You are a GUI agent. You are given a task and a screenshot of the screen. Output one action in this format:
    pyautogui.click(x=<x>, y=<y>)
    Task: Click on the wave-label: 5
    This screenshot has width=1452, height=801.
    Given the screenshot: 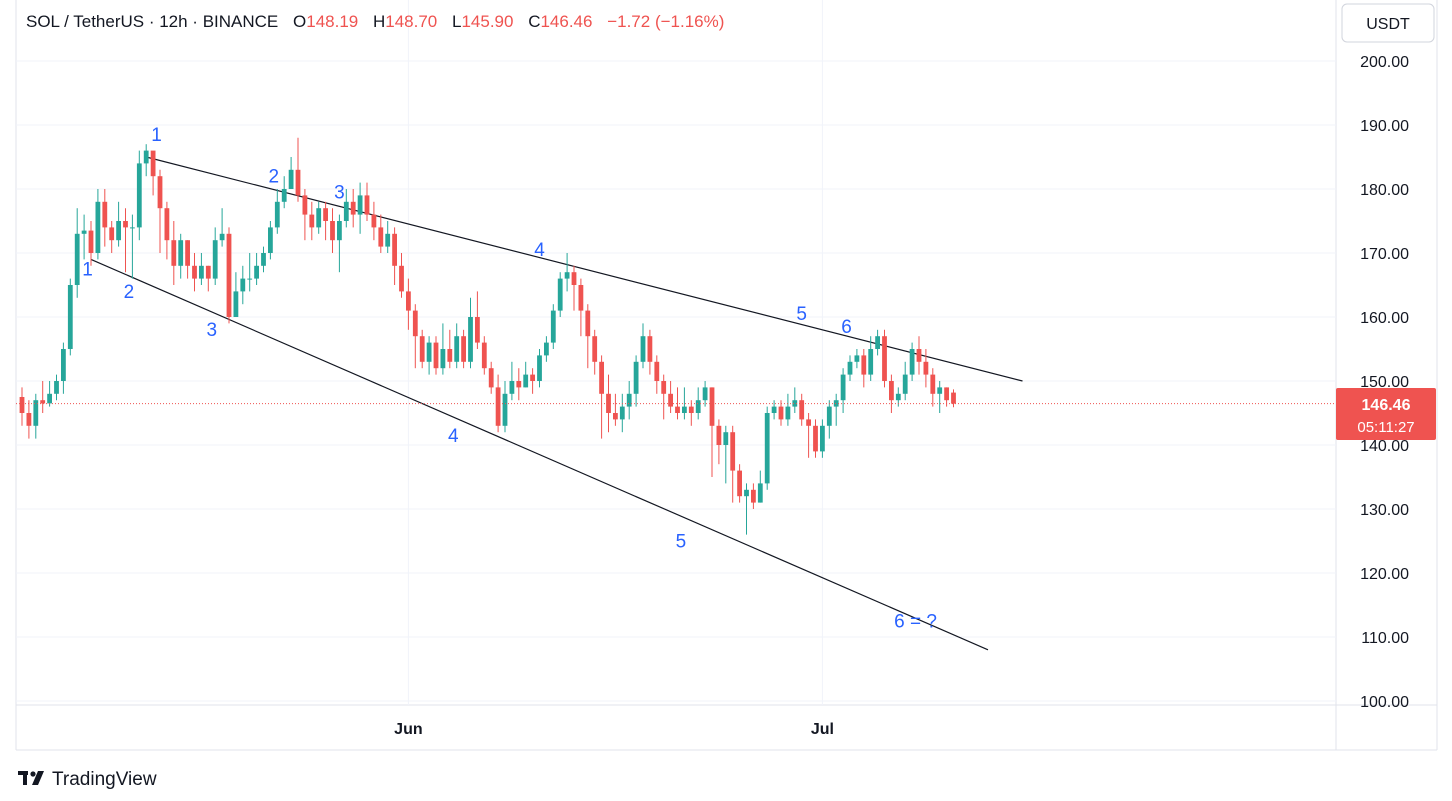 What is the action you would take?
    pyautogui.click(x=801, y=314)
    